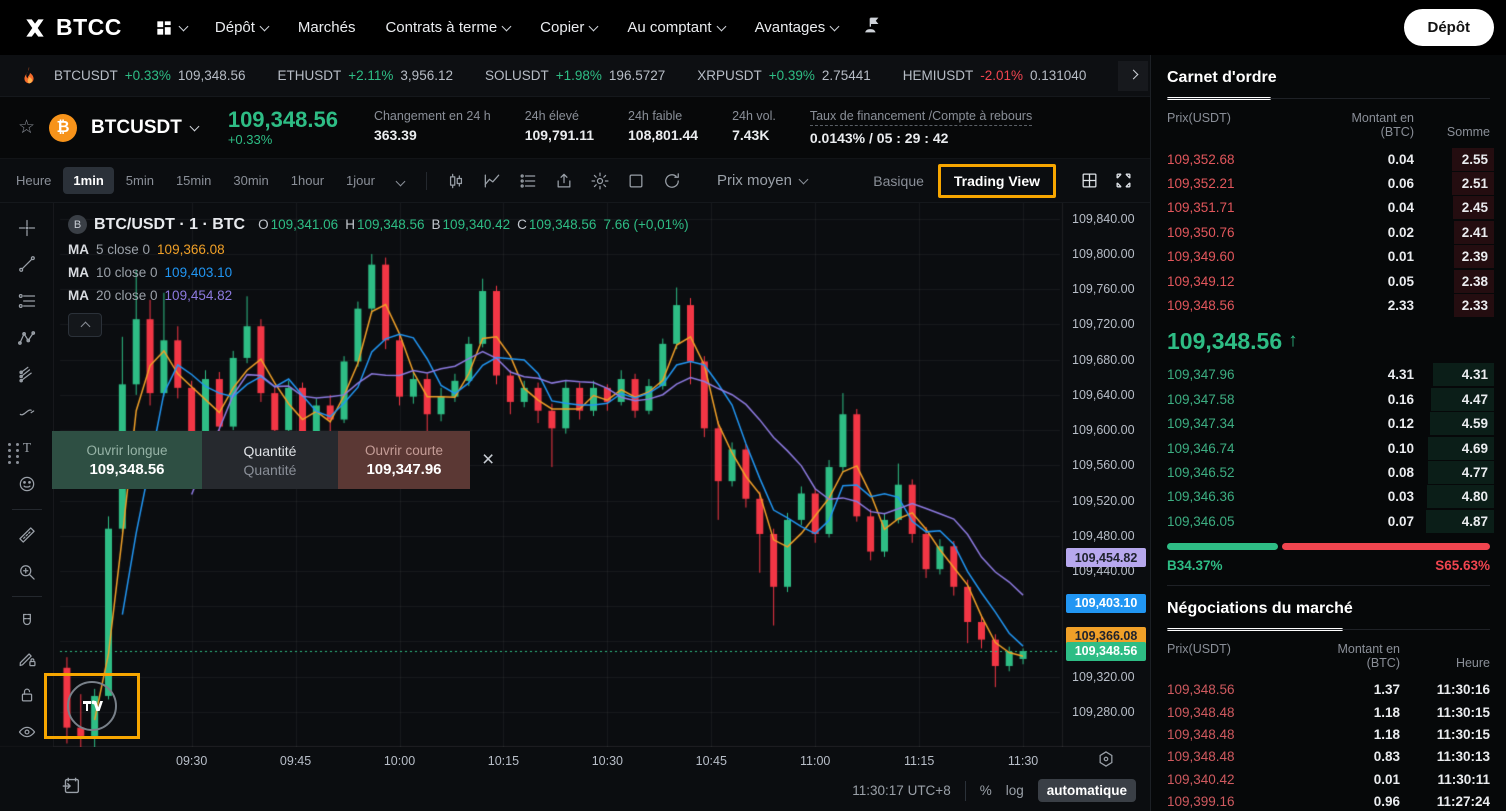  I want to click on order-book-row: 109,348.56 2.33 2.33, so click(1330, 305).